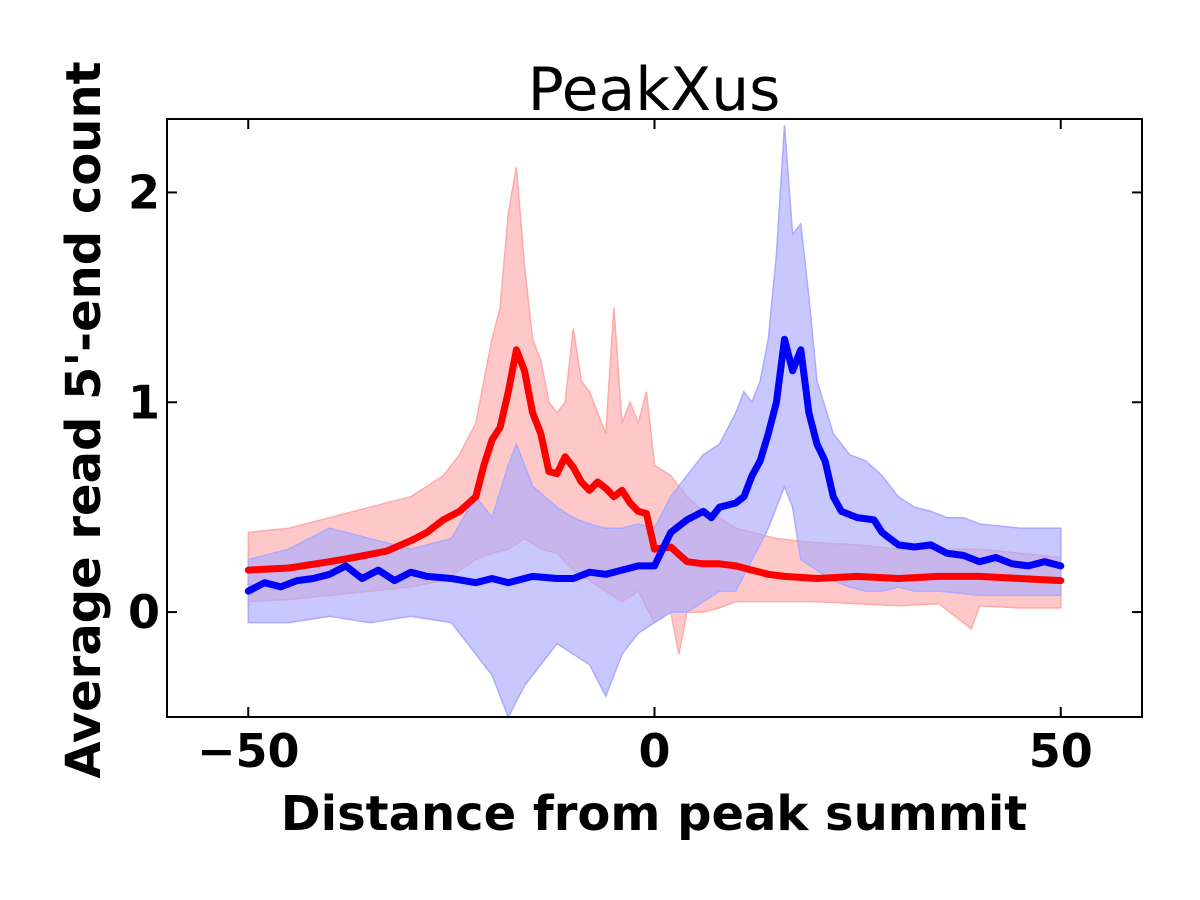 The height and width of the screenshot is (900, 1200). Describe the element at coordinates (144, 612) in the screenshot. I see `y-tick-label: 0` at that location.